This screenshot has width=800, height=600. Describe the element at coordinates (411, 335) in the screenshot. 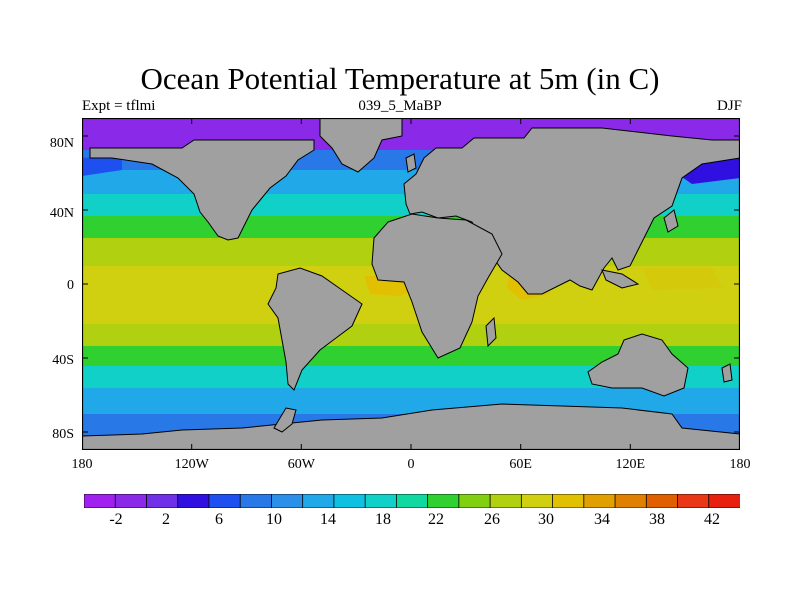

I see `band-subtropic-south` at that location.